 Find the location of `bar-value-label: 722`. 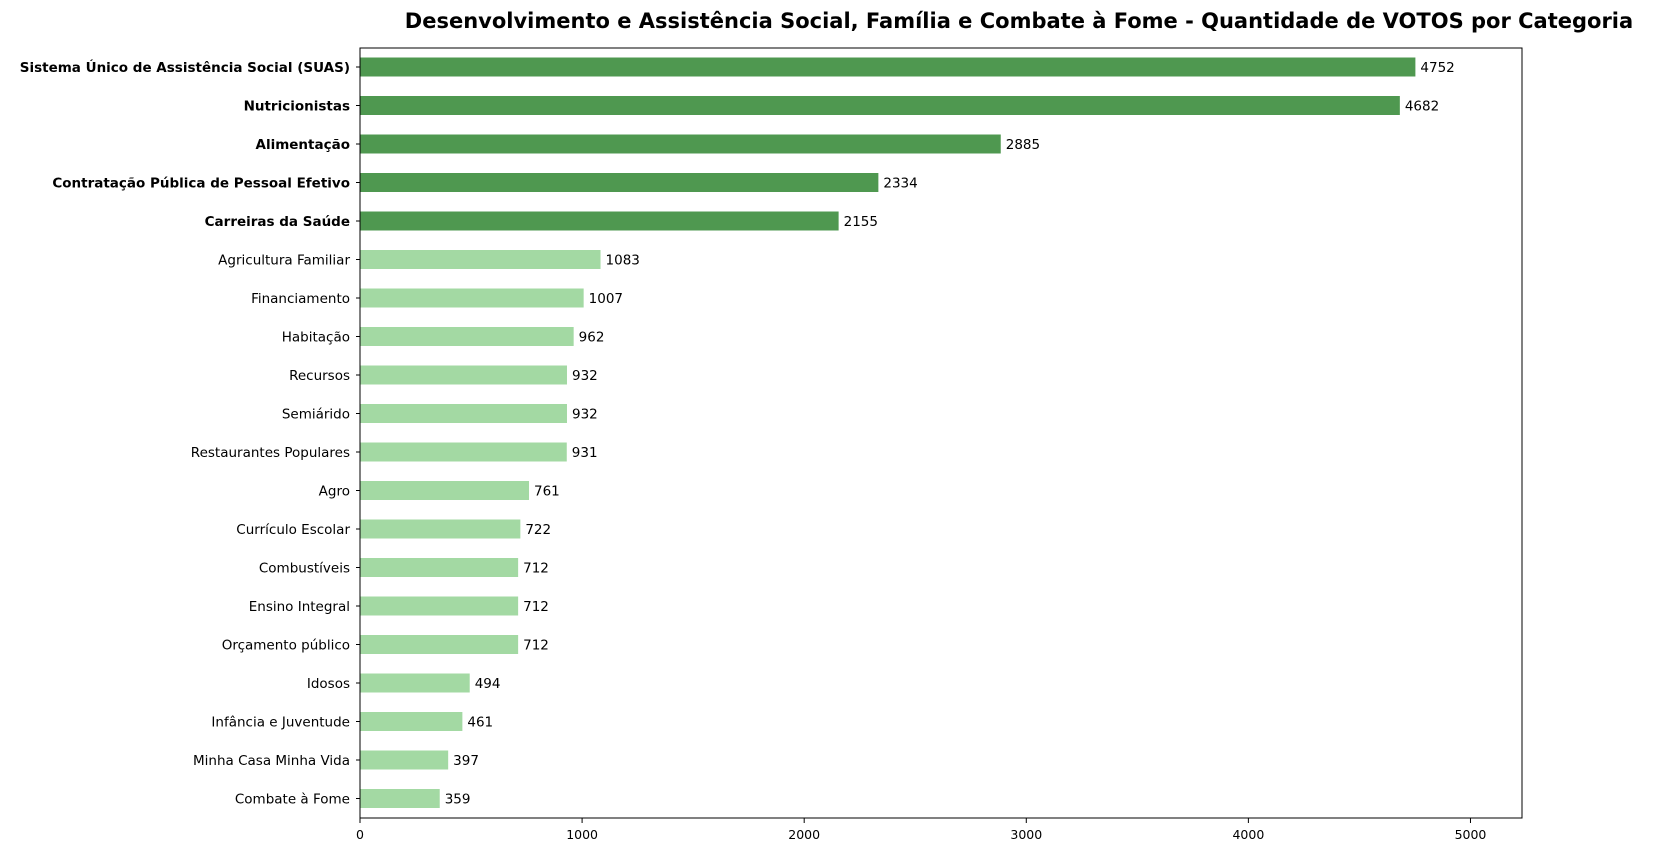

bar-value-label: 722 is located at coordinates (538, 530).